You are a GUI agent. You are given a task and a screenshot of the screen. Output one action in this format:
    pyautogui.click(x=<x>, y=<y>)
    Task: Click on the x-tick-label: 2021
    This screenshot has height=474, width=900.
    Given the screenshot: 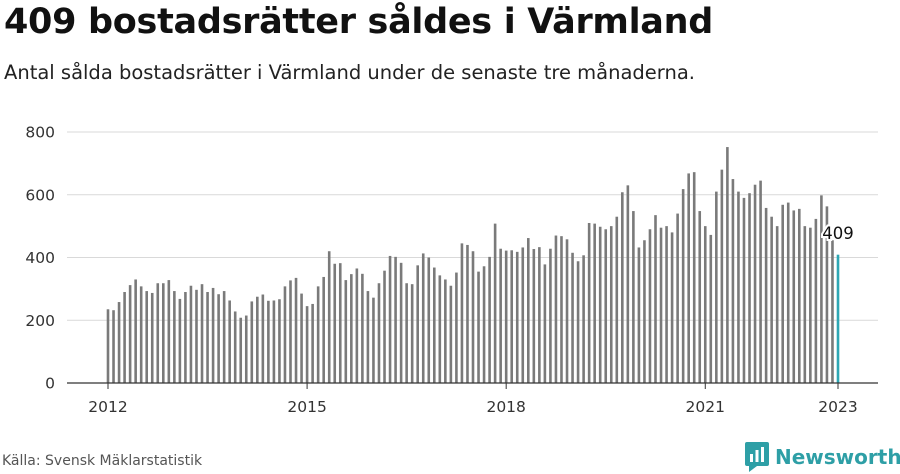 What is the action you would take?
    pyautogui.click(x=705, y=407)
    